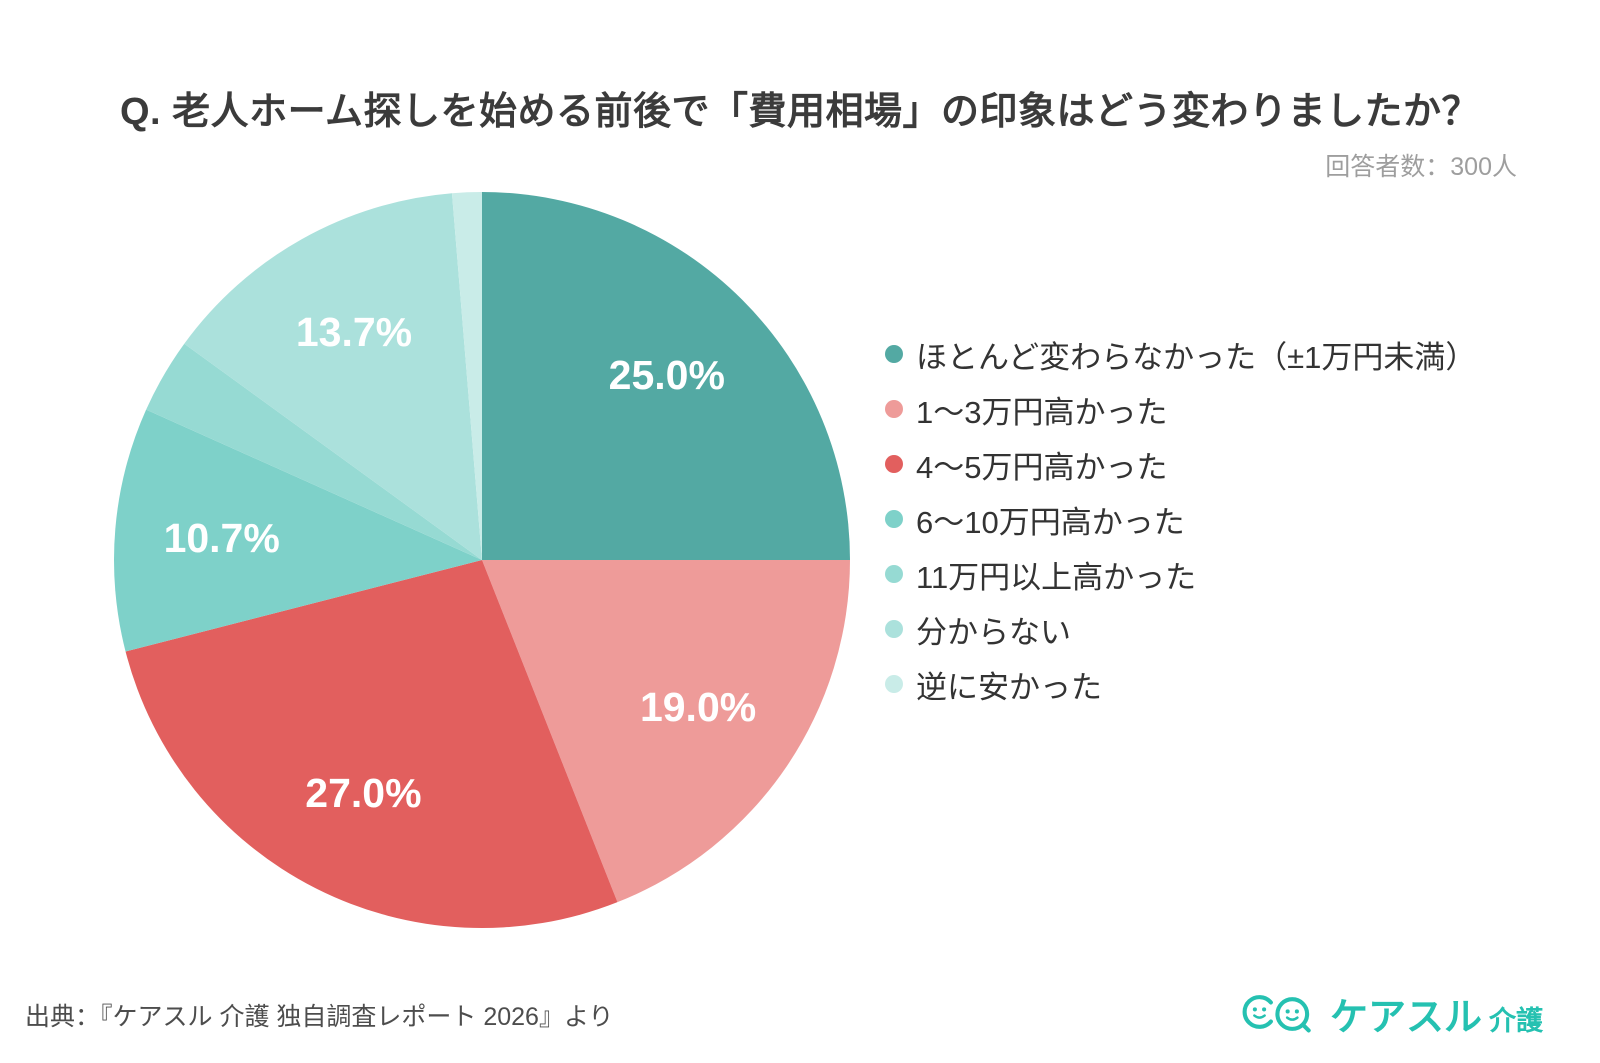  Describe the element at coordinates (1050, 522) in the screenshot. I see `legend-label-4: 6～10万円高かった` at that location.